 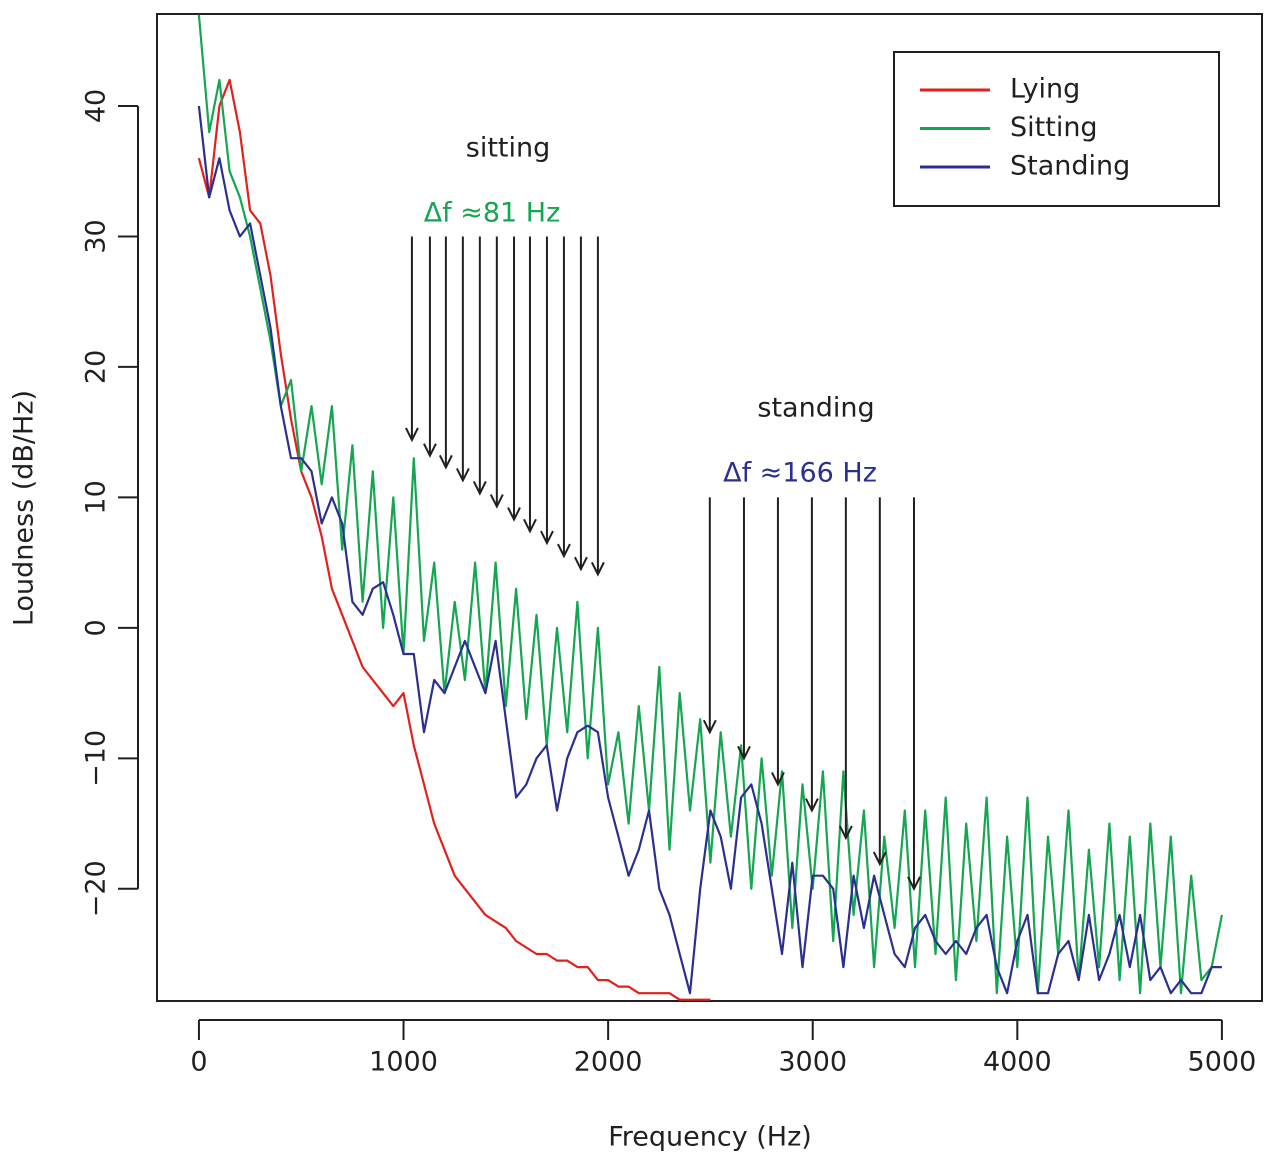 I want to click on x-tick-label: 0, so click(x=198, y=1062).